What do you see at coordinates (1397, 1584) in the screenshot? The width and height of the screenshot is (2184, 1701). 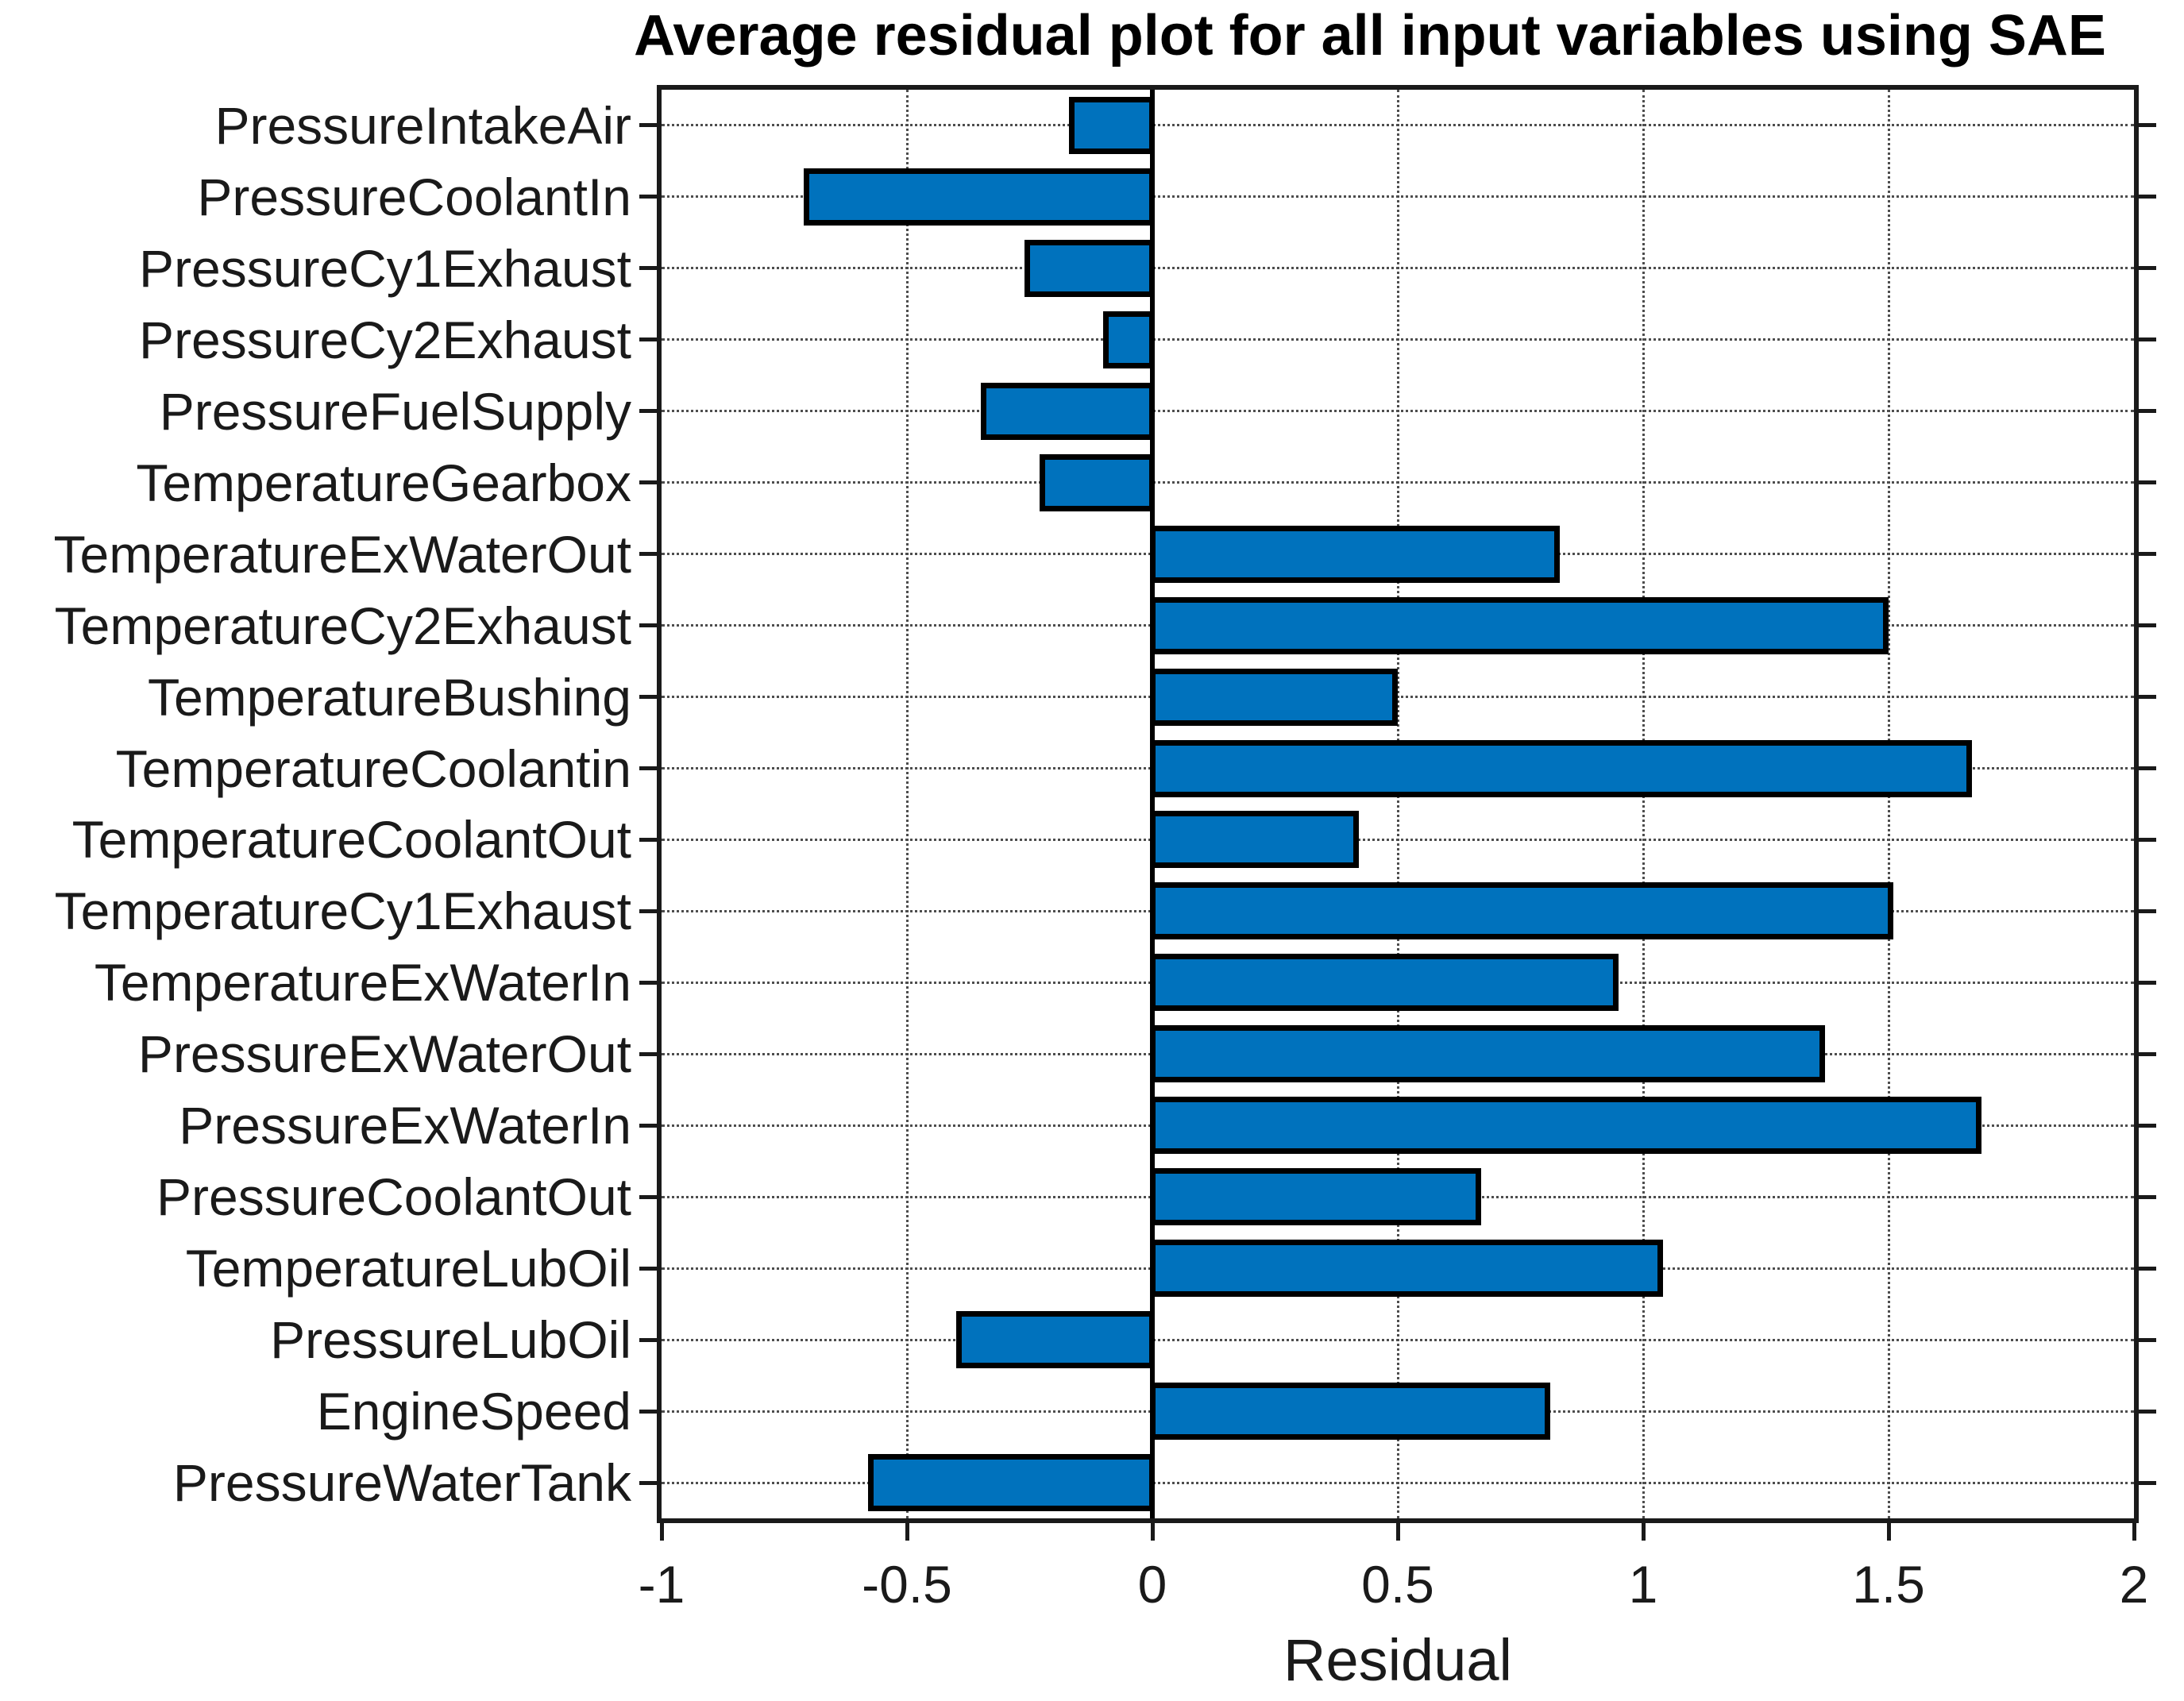 I see `x-axis-tick-label: 0.5` at bounding box center [1397, 1584].